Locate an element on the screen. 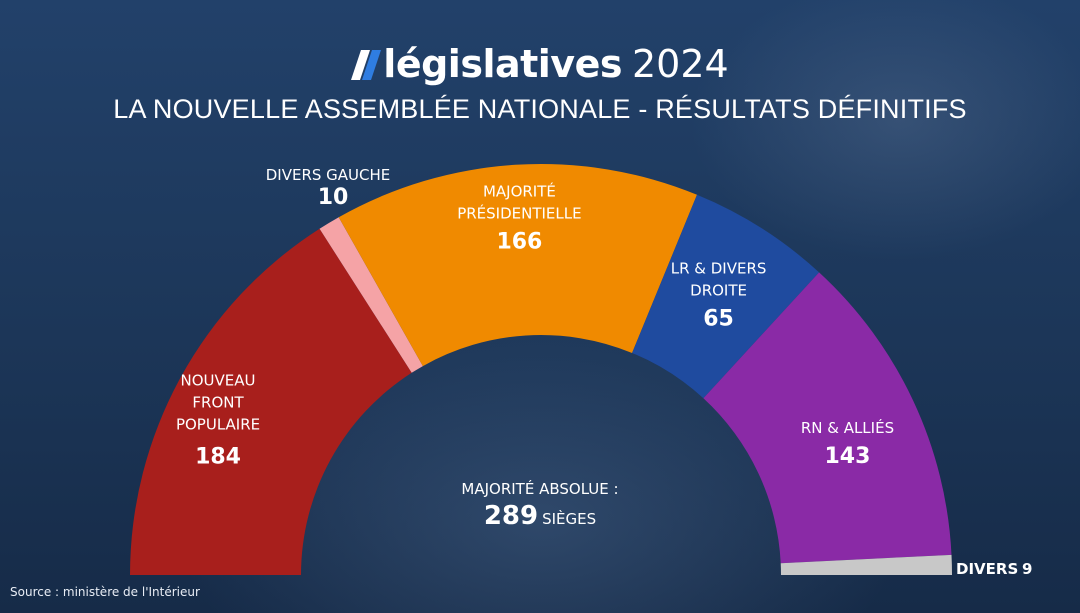 The width and height of the screenshot is (1080, 613). segment-divers is located at coordinates (866, 564).